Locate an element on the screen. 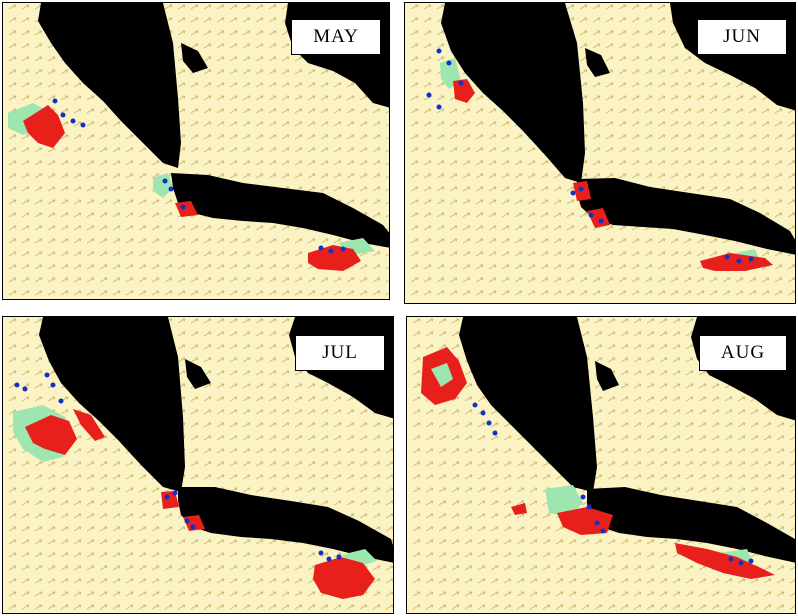 The image size is (798, 616). zone-green is located at coordinates (359, 558).